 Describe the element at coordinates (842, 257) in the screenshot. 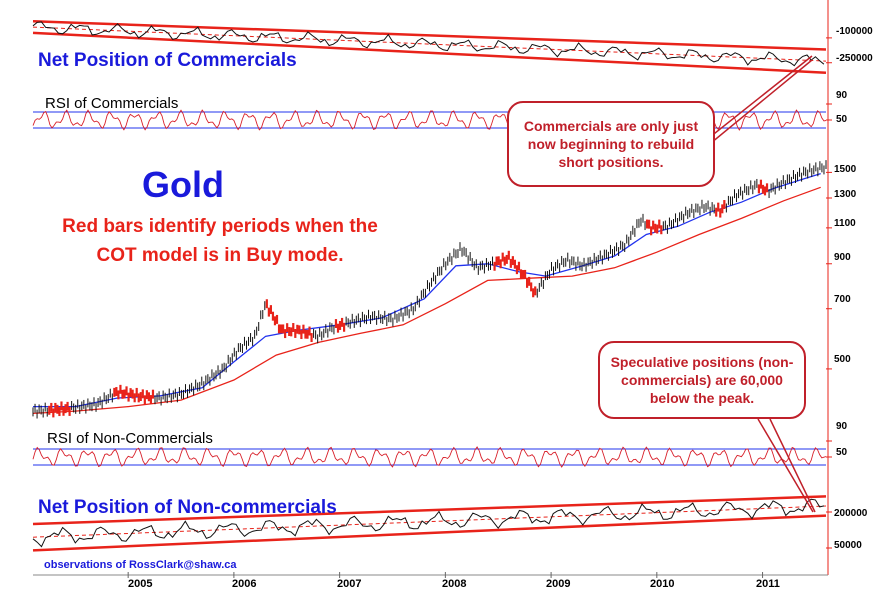

I see `tick-label-gold-900: 900` at that location.